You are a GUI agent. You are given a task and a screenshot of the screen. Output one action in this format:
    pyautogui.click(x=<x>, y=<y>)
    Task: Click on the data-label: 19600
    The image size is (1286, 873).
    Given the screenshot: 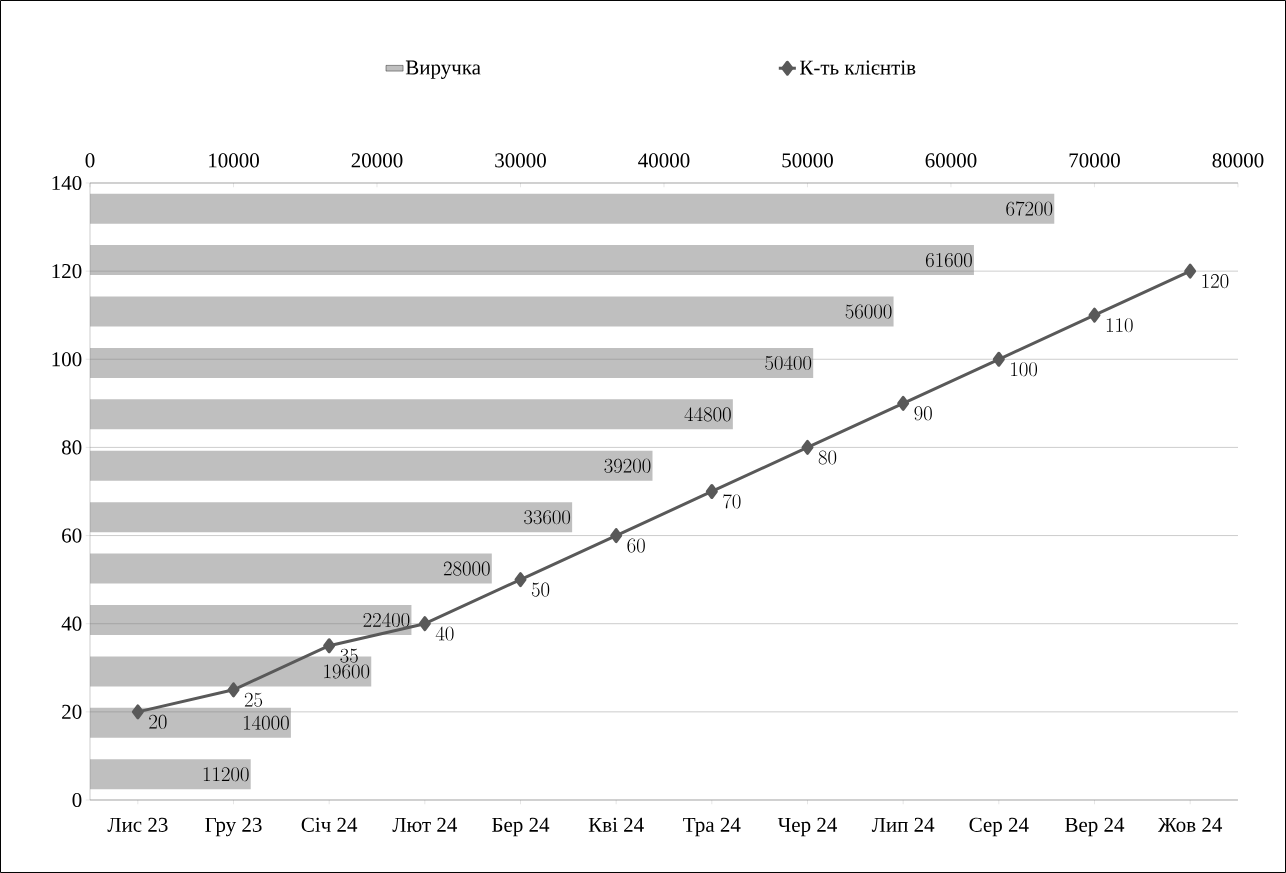 What is the action you would take?
    pyautogui.click(x=347, y=671)
    